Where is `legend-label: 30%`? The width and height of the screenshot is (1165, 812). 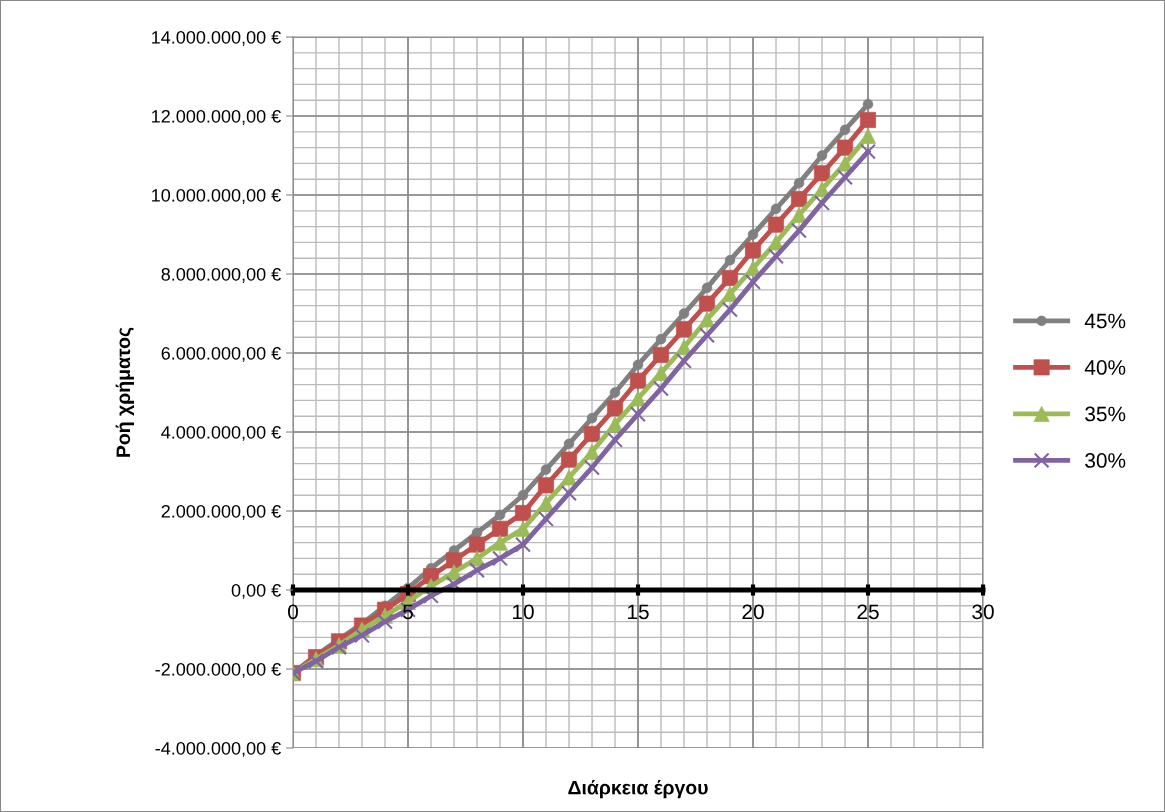
legend-label: 30% is located at coordinates (1105, 460).